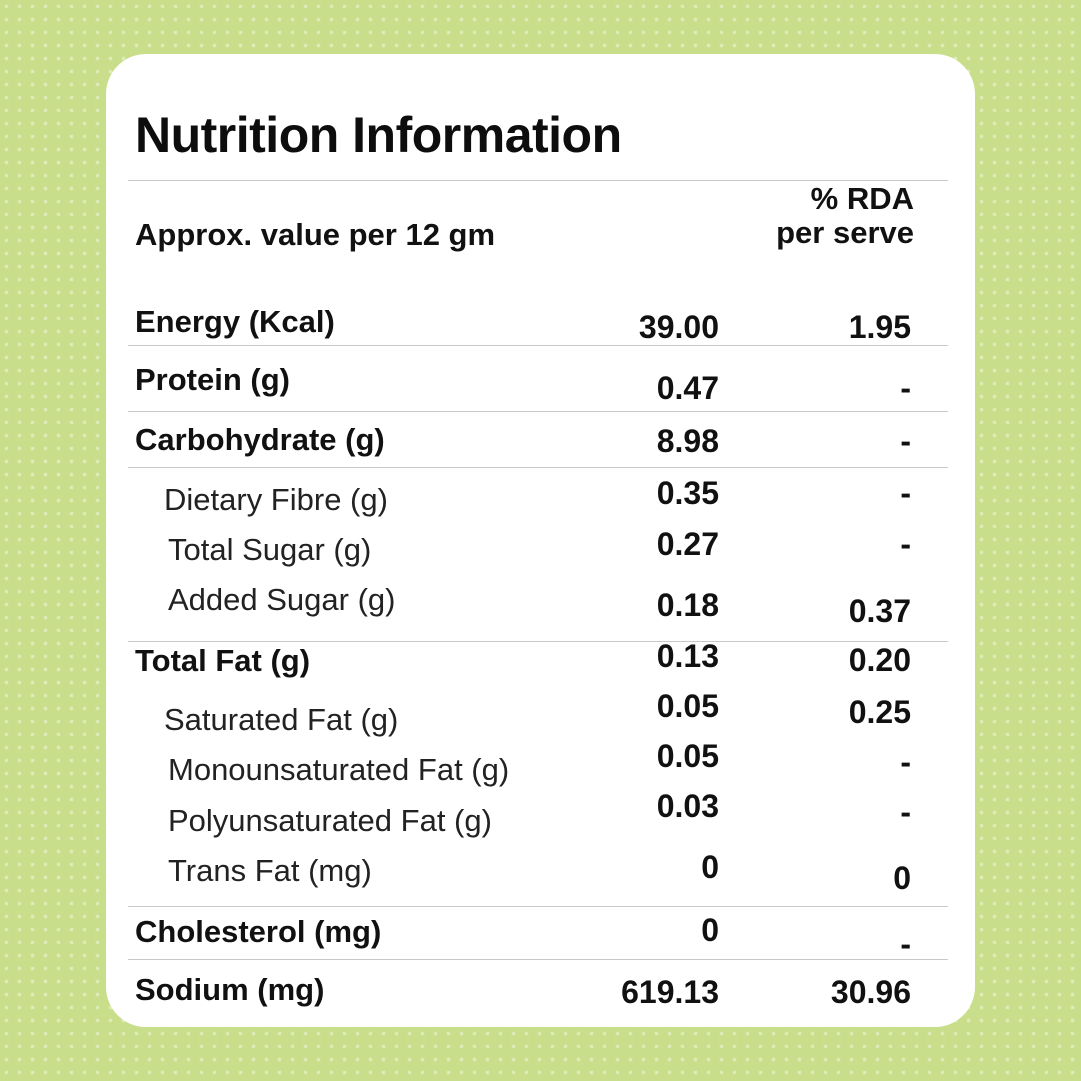 The height and width of the screenshot is (1081, 1081). I want to click on row-energy-value: 39.00, so click(678, 327).